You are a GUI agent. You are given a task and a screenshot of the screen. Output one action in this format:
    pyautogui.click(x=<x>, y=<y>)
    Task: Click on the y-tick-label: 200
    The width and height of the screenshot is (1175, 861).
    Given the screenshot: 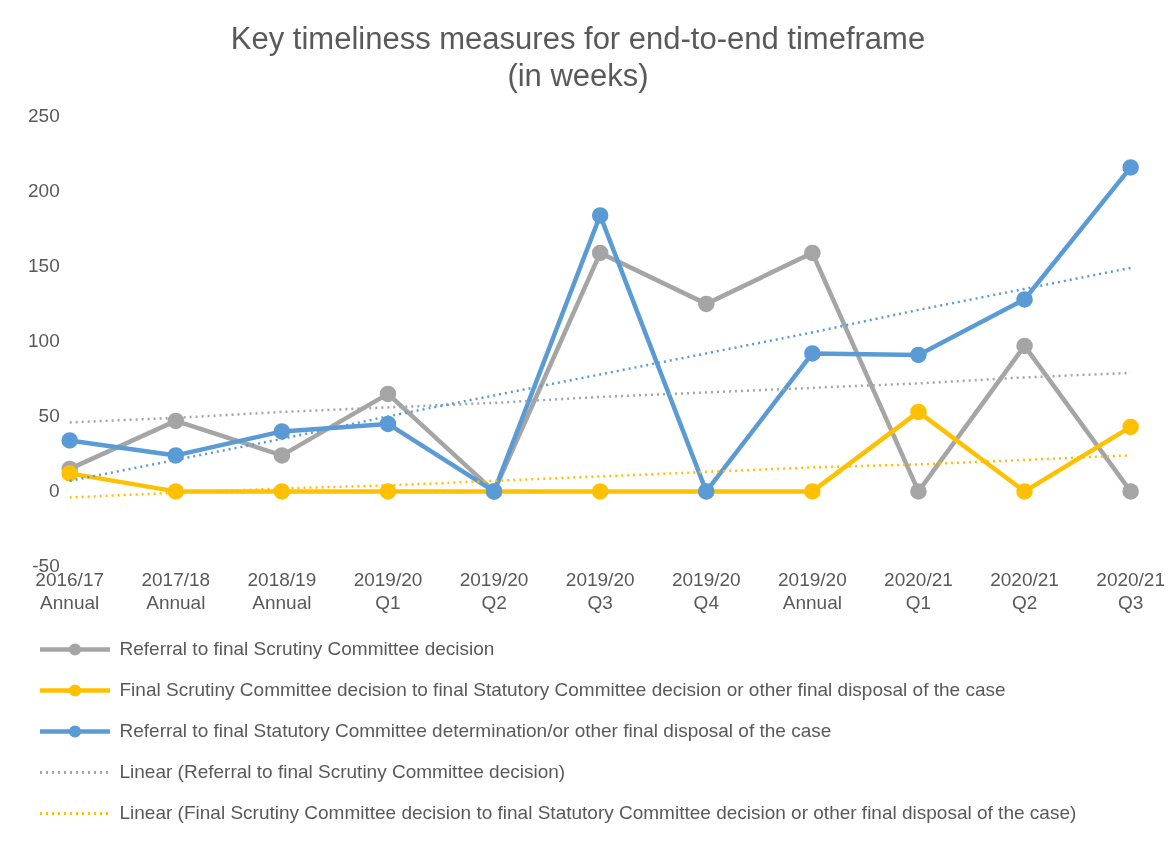 What is the action you would take?
    pyautogui.click(x=44, y=190)
    